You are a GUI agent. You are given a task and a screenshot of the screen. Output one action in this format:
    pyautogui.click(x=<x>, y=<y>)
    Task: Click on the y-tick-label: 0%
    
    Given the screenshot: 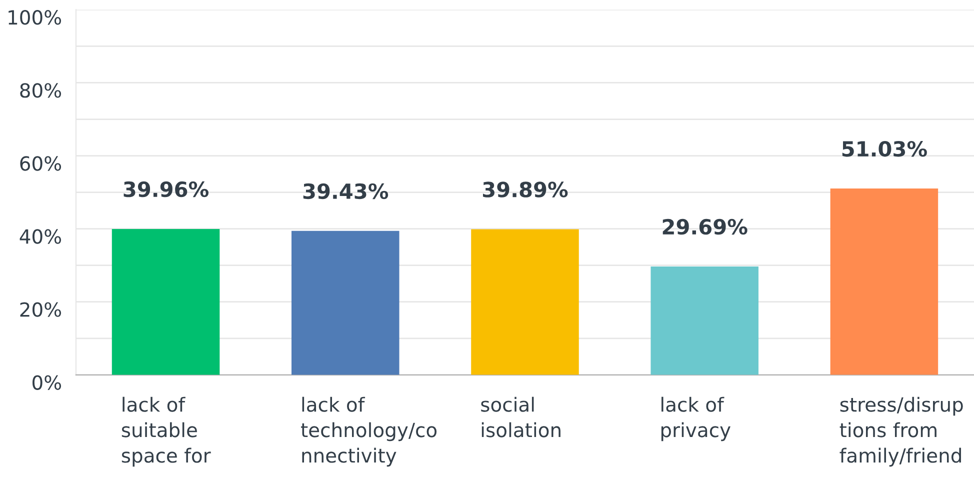 What is the action you would take?
    pyautogui.click(x=47, y=382)
    